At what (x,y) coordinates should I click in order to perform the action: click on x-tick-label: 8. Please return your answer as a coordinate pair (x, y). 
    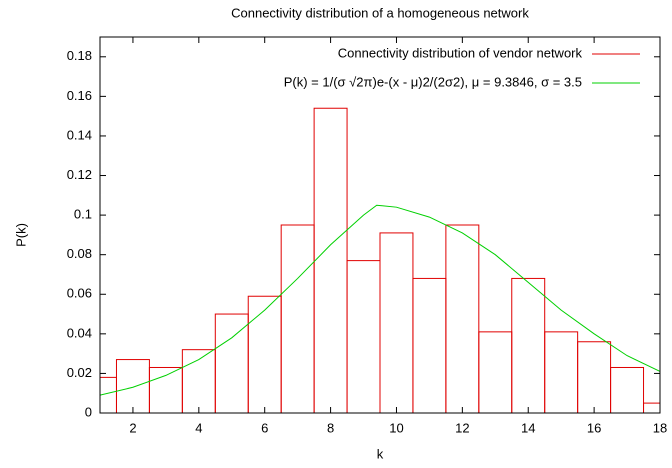
    Looking at the image, I should click on (330, 427).